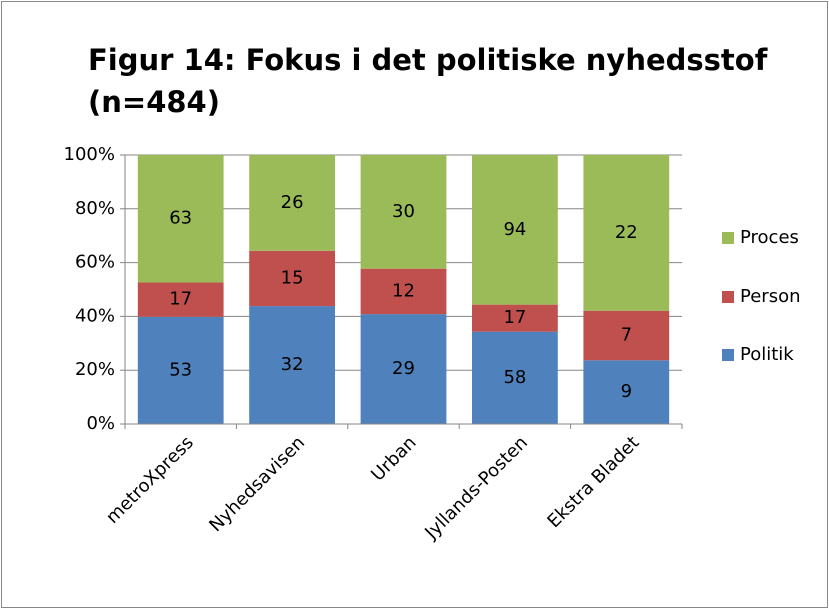 This screenshot has width=829, height=609. I want to click on data-label: 30, so click(403, 211).